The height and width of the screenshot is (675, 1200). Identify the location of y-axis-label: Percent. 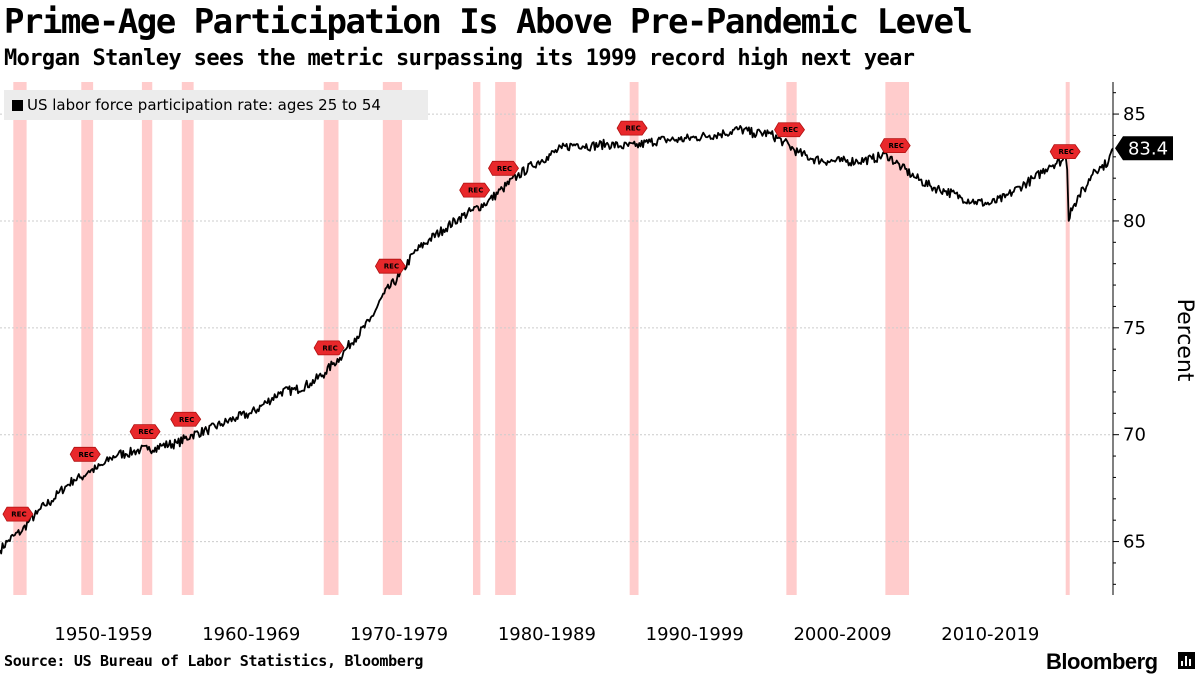
(1184, 340).